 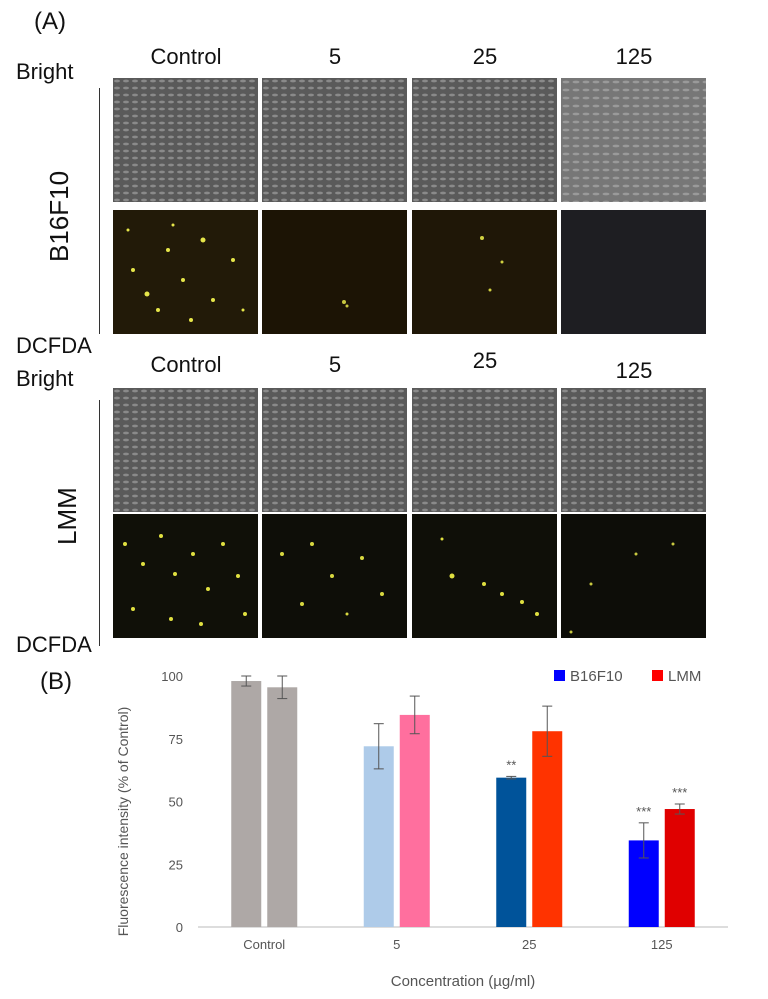 I want to click on bar-lmm-control, so click(x=282, y=807).